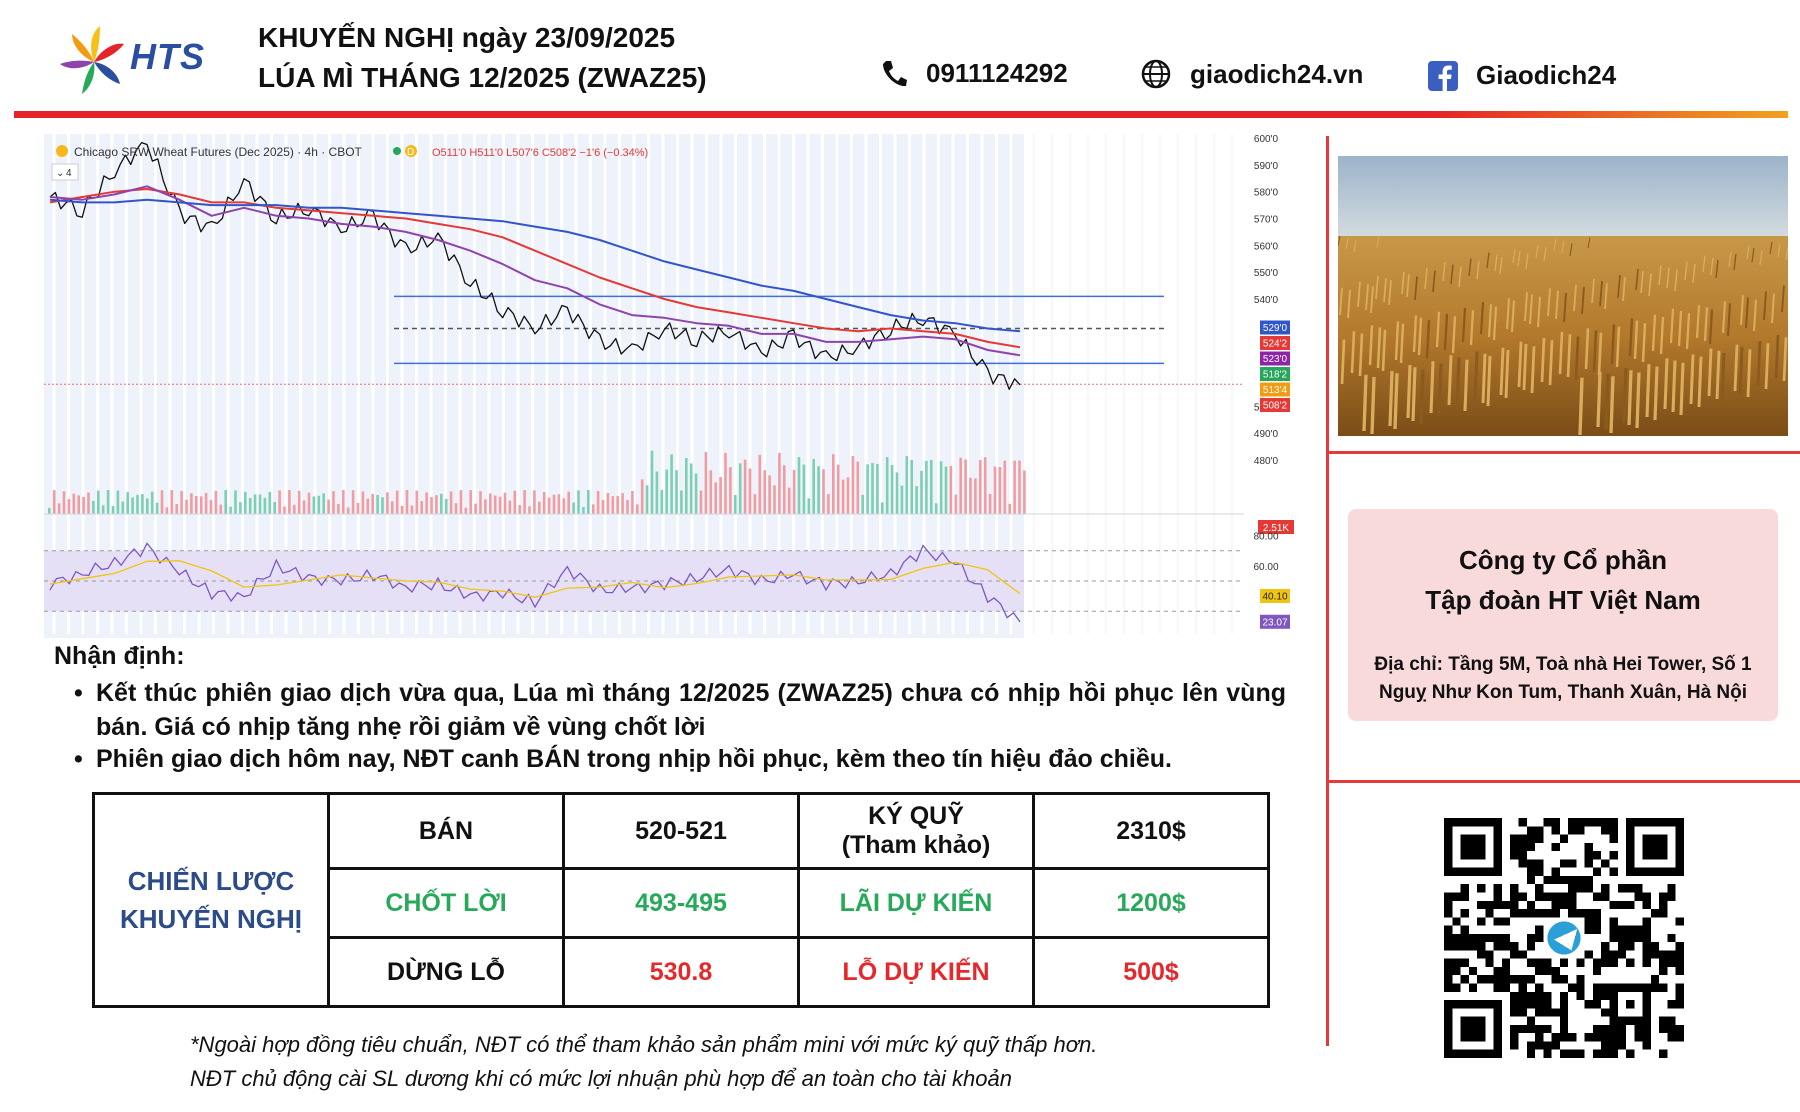 The image size is (1800, 1112). I want to click on facebook-icon, so click(1443, 75).